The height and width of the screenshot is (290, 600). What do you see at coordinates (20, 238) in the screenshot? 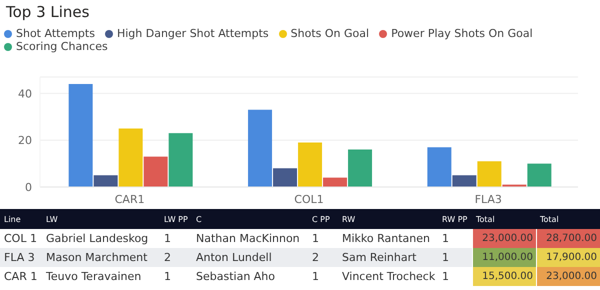
I see `text: COL 1` at bounding box center [20, 238].